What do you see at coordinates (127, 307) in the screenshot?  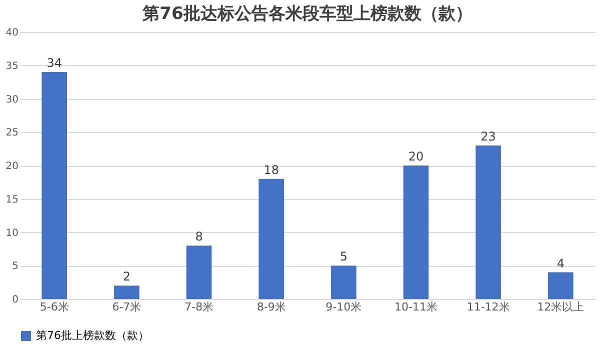 I see `x-tick-label: 6-7米` at bounding box center [127, 307].